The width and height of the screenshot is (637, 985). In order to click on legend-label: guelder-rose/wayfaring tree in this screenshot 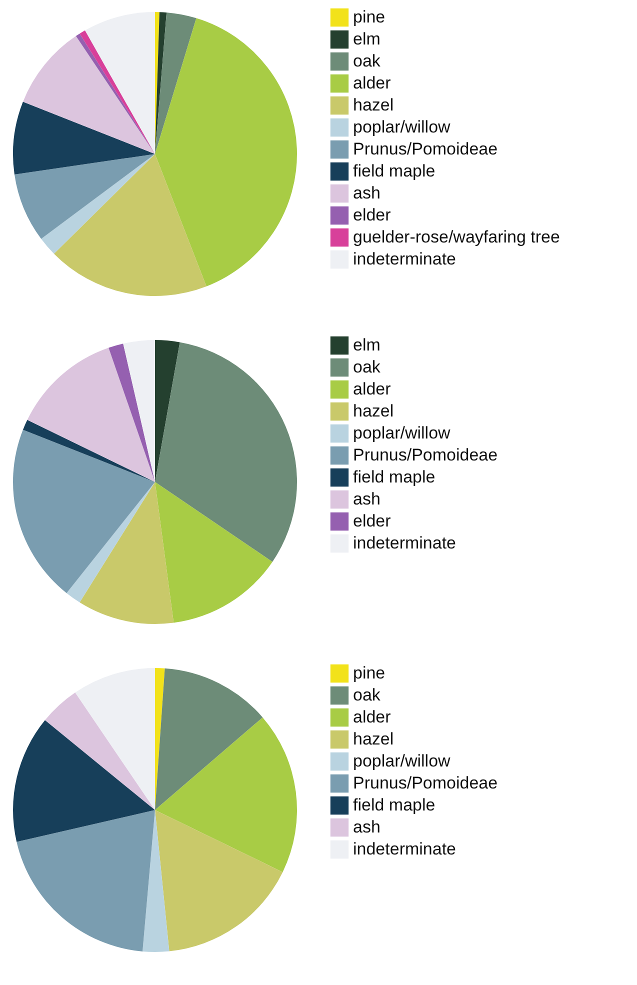, I will do `click(456, 237)`.